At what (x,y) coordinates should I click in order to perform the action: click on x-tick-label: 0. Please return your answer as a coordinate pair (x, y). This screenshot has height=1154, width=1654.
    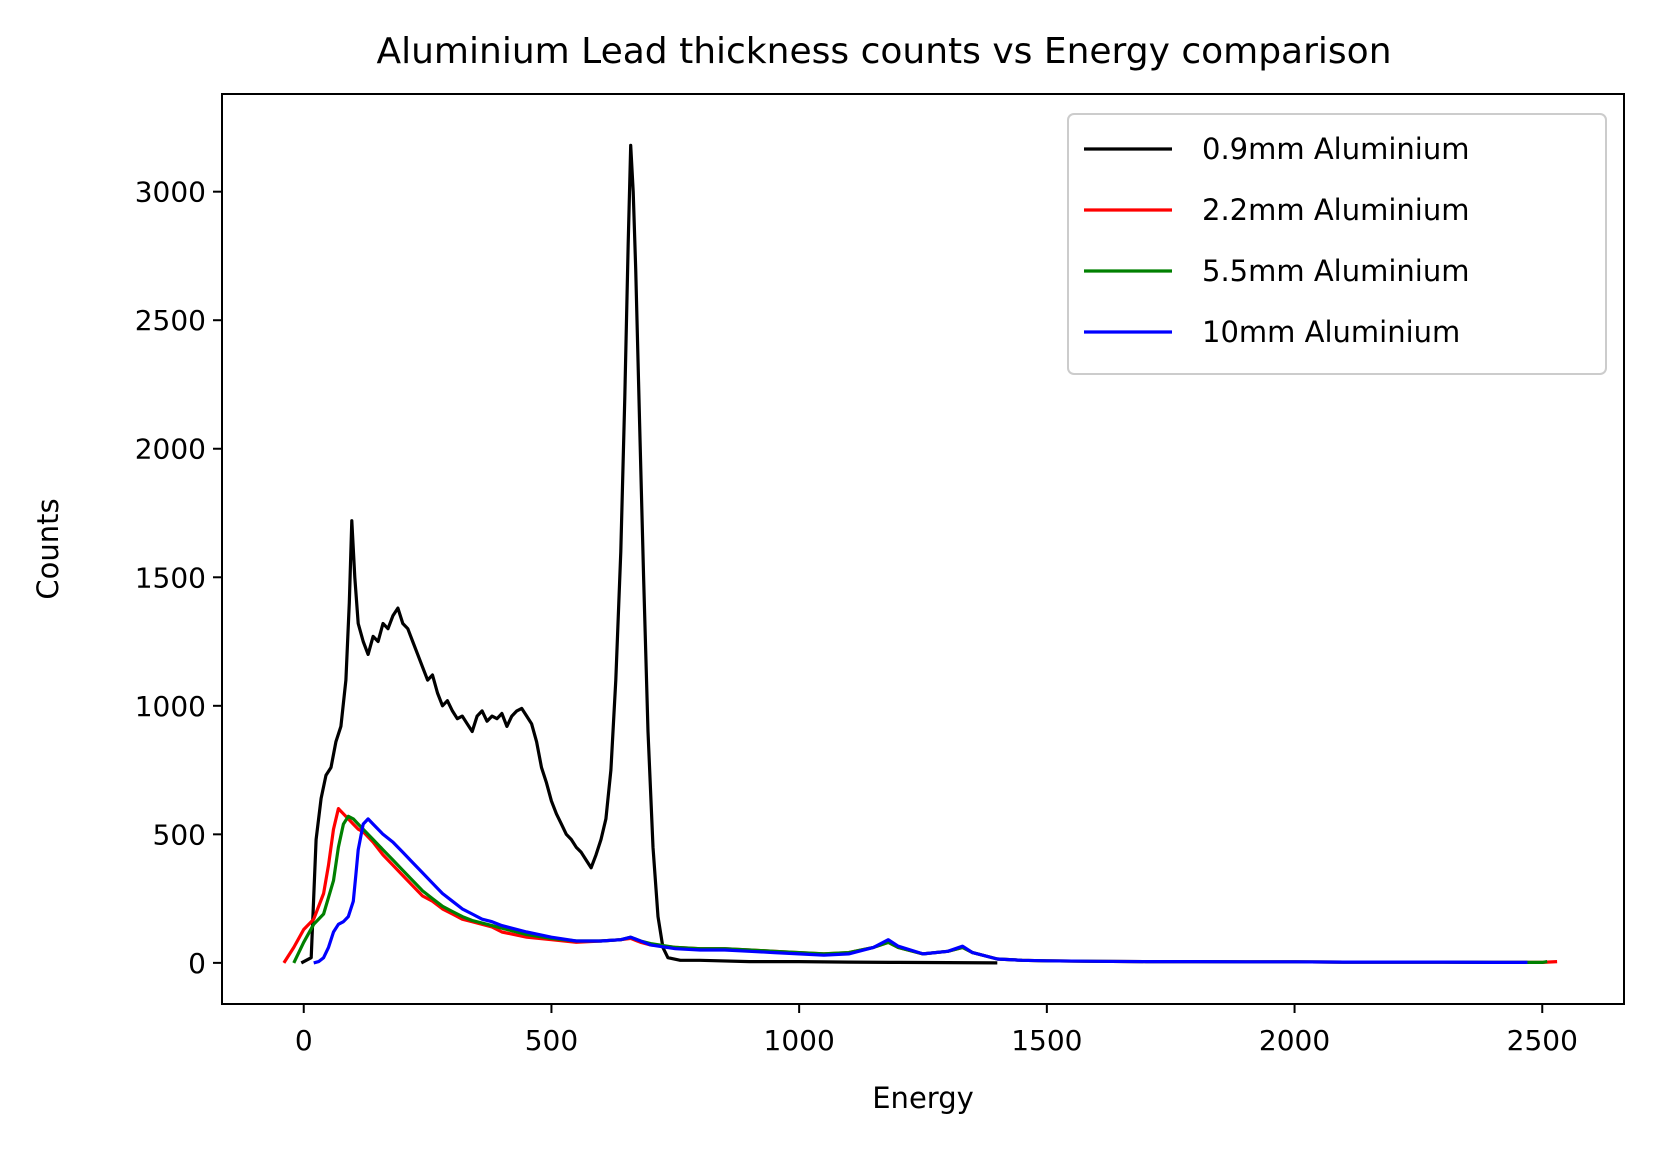
    Looking at the image, I should click on (304, 1040).